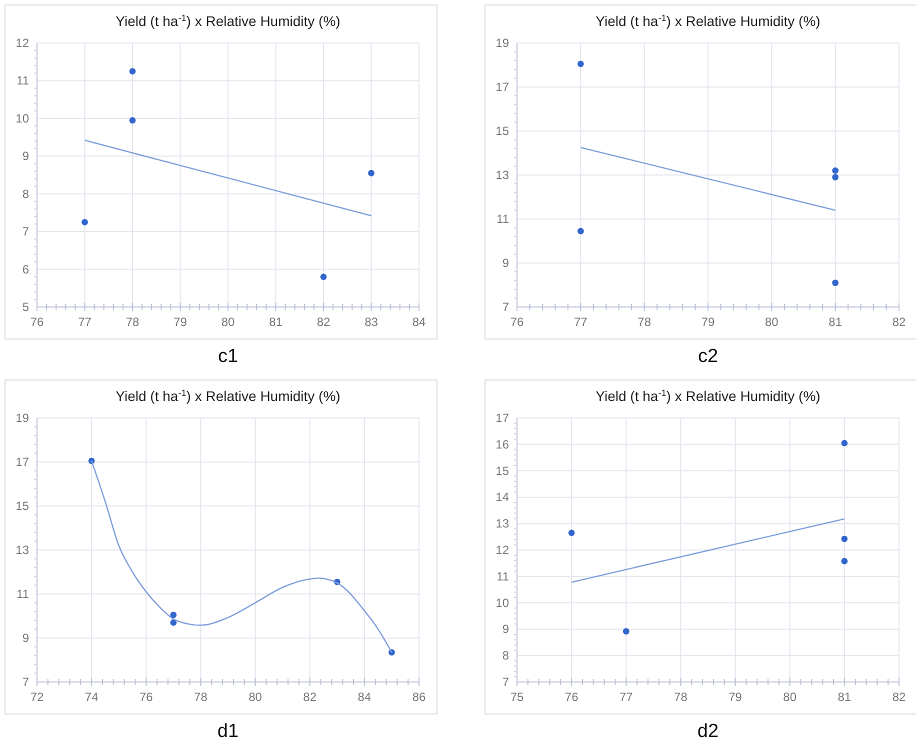  I want to click on text: d2, so click(708, 731).